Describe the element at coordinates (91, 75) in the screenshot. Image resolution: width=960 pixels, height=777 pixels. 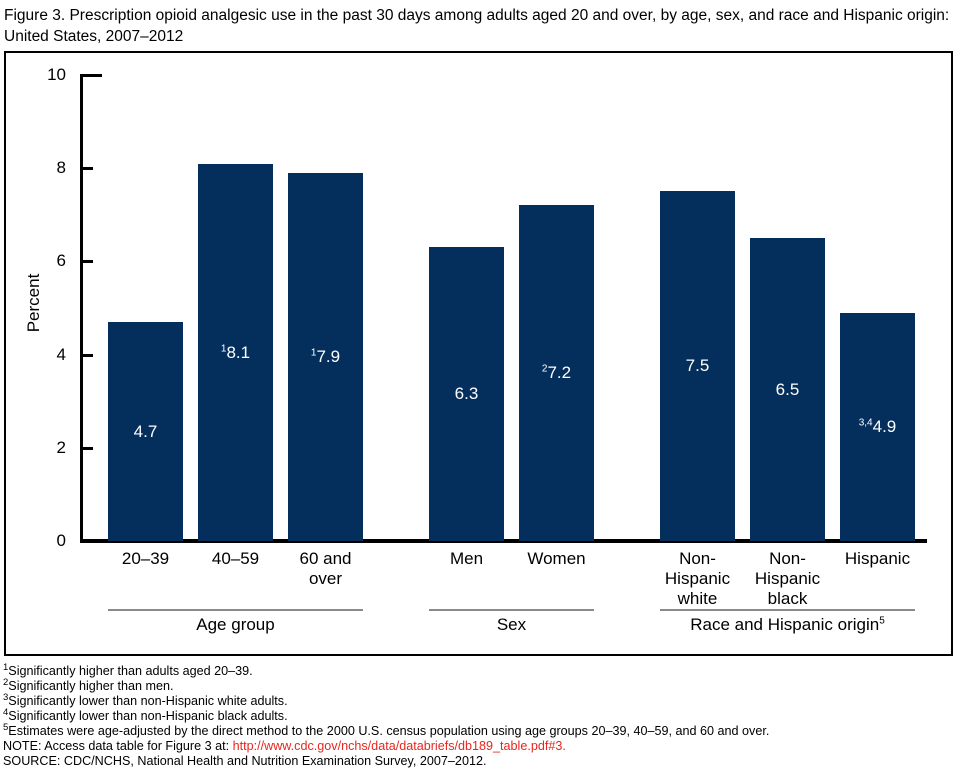
I see `y-axis-top-cap` at that location.